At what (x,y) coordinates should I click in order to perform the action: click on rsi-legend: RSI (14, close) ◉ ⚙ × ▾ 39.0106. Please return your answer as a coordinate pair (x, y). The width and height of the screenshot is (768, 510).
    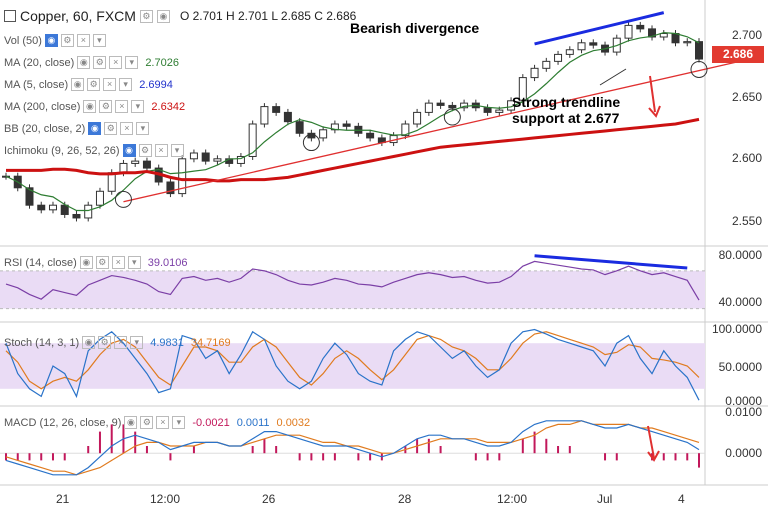
    Looking at the image, I should click on (96, 262).